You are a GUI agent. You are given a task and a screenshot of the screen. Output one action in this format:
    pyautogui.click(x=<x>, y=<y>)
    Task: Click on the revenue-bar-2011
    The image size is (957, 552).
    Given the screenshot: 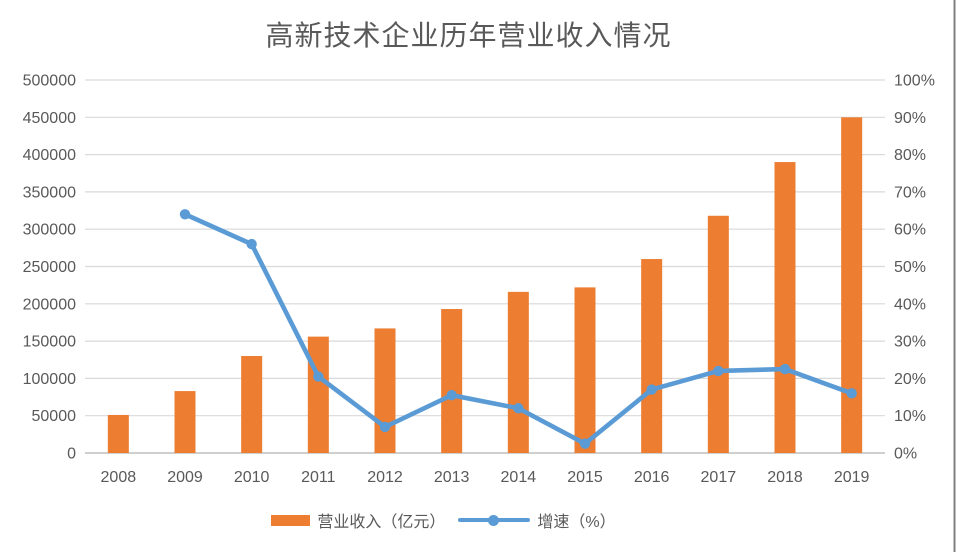 What is the action you would take?
    pyautogui.click(x=318, y=394)
    